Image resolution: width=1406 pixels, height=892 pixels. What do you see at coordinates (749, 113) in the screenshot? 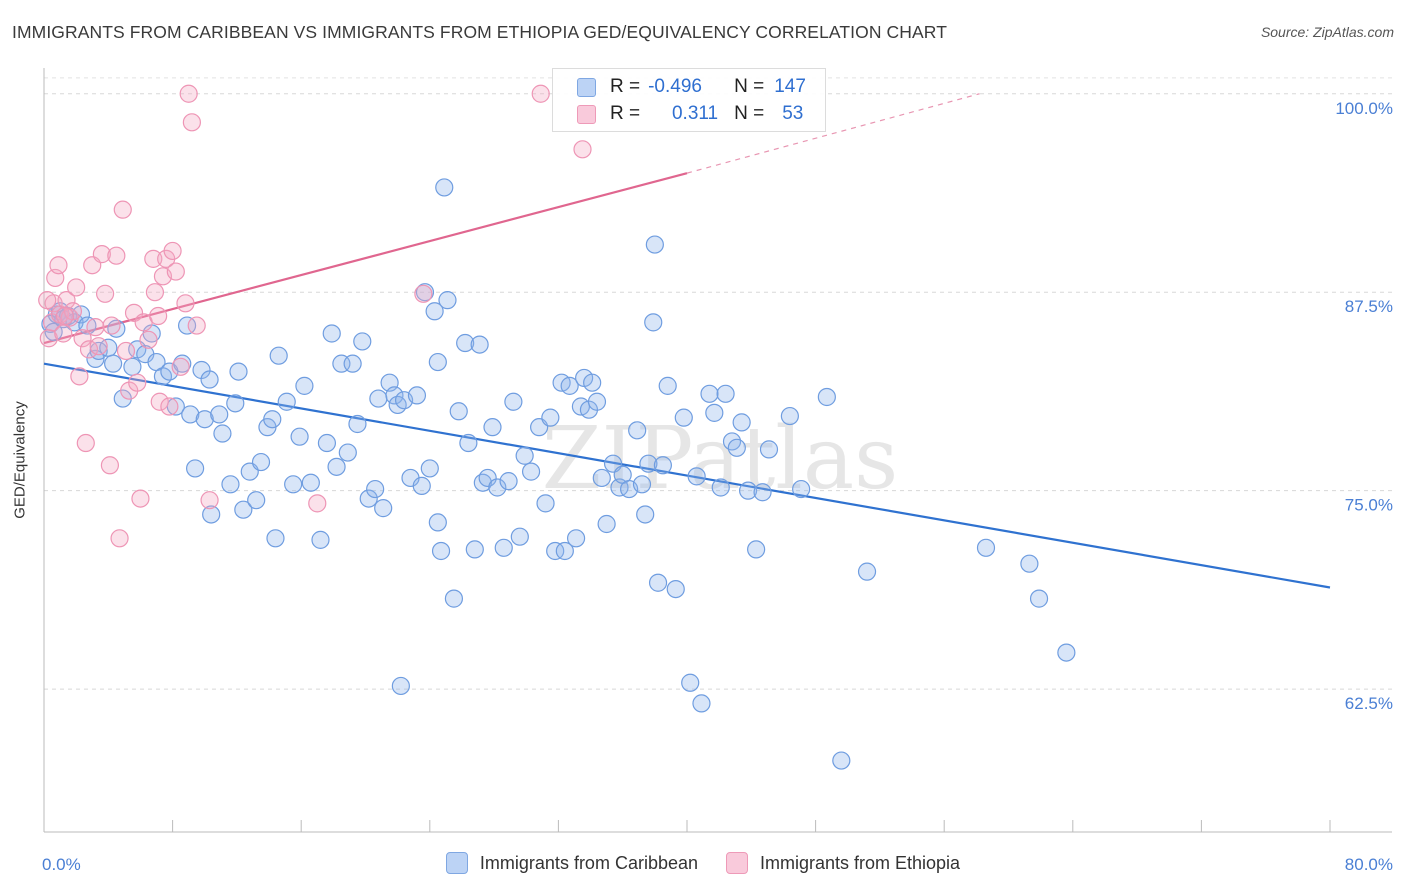
I see `legend-n-label: N =` at bounding box center [749, 113].